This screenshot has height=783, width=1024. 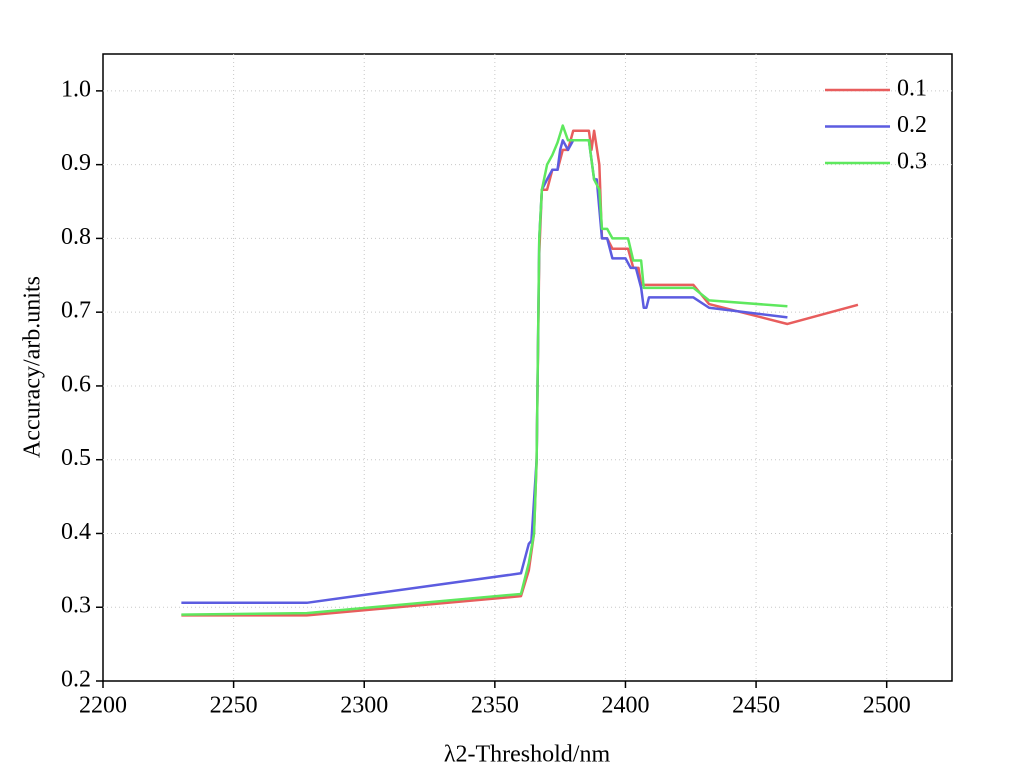 What do you see at coordinates (76, 532) in the screenshot?
I see `y-tick-label: 0.4` at bounding box center [76, 532].